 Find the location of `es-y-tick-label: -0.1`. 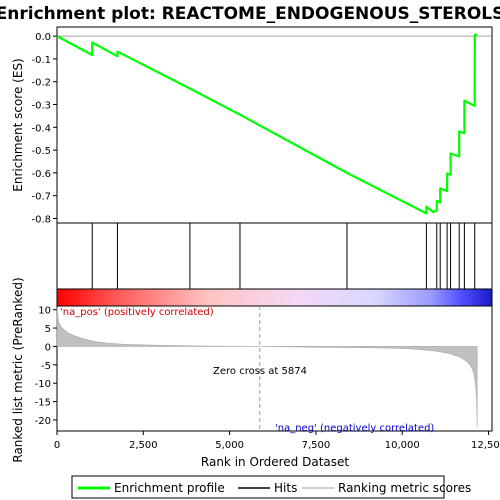

es-y-tick-label: -0.1 is located at coordinates (41, 60).